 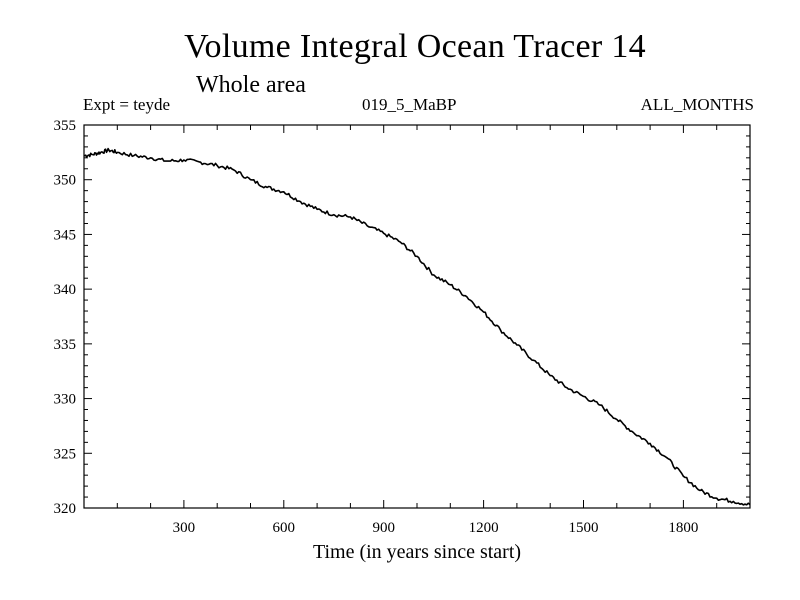 I want to click on x-tick-label: 1200, so click(x=484, y=528).